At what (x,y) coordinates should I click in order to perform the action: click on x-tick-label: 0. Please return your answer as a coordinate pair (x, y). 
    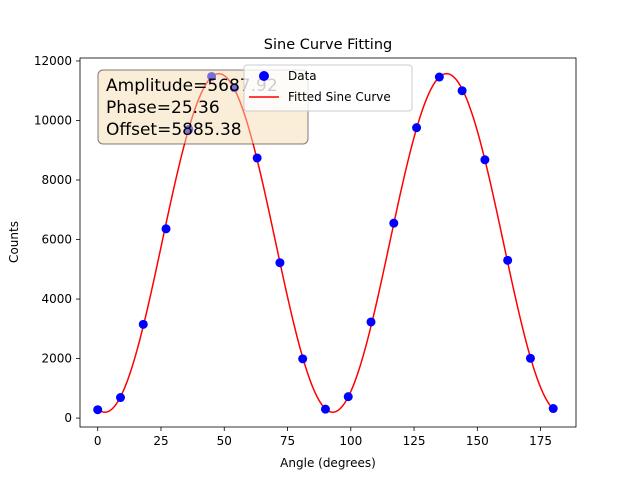
    Looking at the image, I should click on (98, 441).